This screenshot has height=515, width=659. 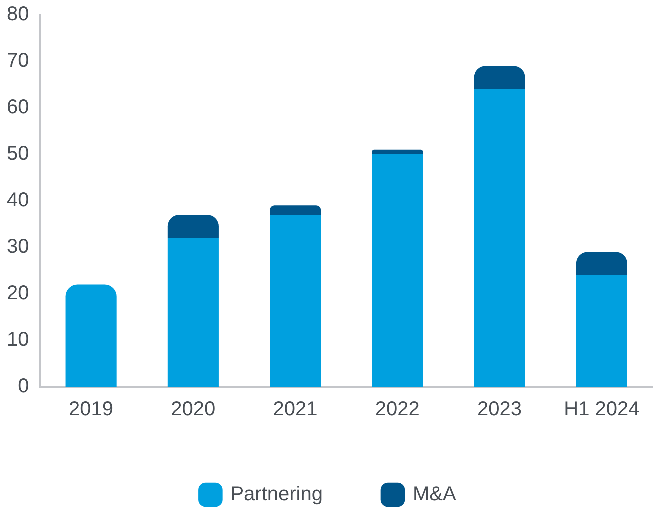 What do you see at coordinates (18, 293) in the screenshot?
I see `y-tick-label: 20` at bounding box center [18, 293].